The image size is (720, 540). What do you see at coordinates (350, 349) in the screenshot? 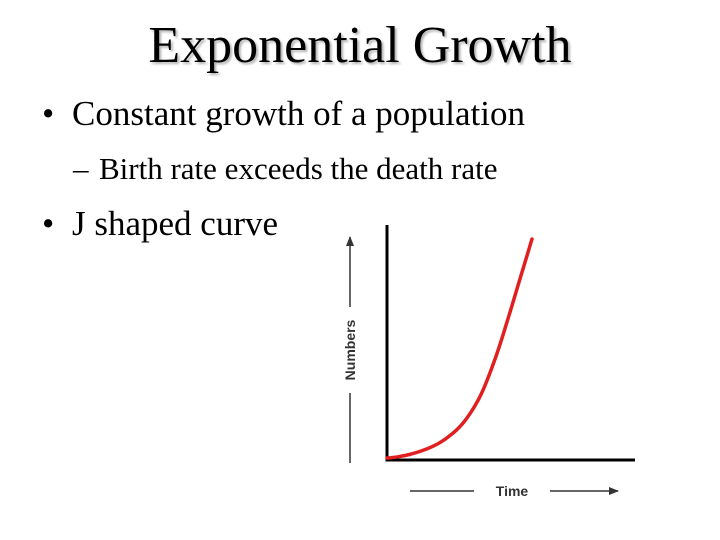
I see `y-axis-label: Numbers` at bounding box center [350, 349].